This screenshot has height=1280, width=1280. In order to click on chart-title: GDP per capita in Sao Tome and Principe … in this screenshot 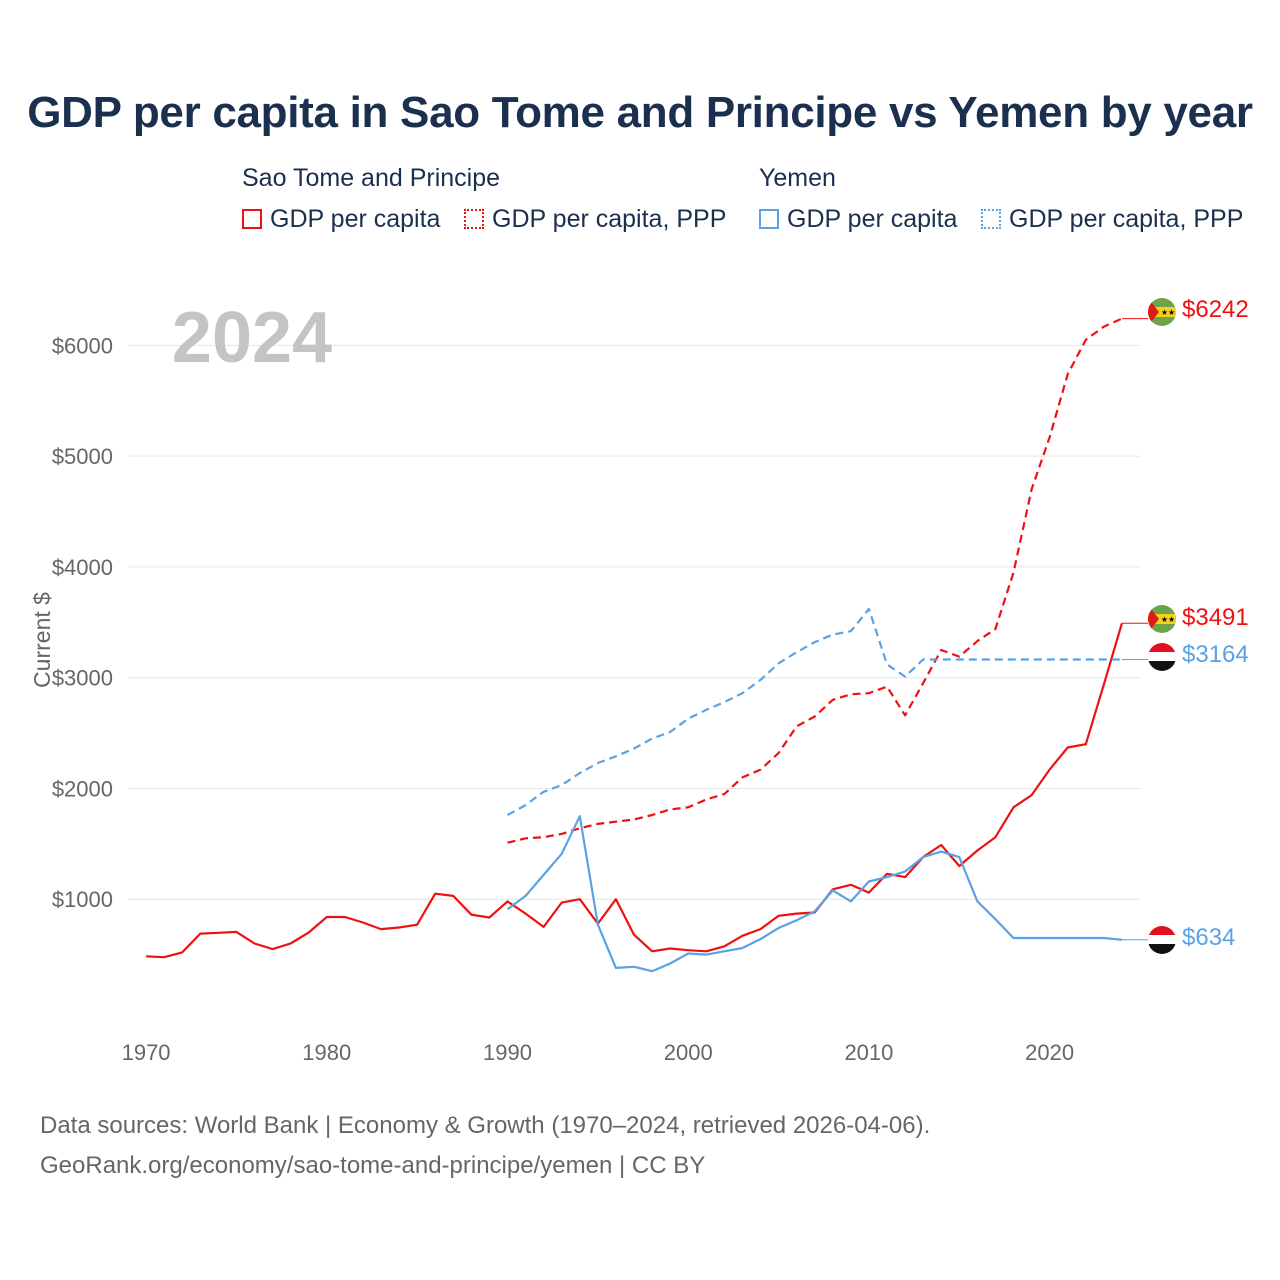, I will do `click(640, 112)`.